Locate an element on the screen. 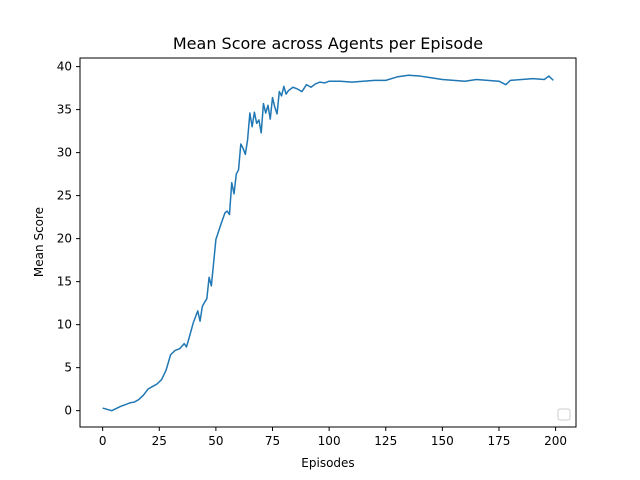 The width and height of the screenshot is (640, 480). y-tick-label: 35 is located at coordinates (64, 110).